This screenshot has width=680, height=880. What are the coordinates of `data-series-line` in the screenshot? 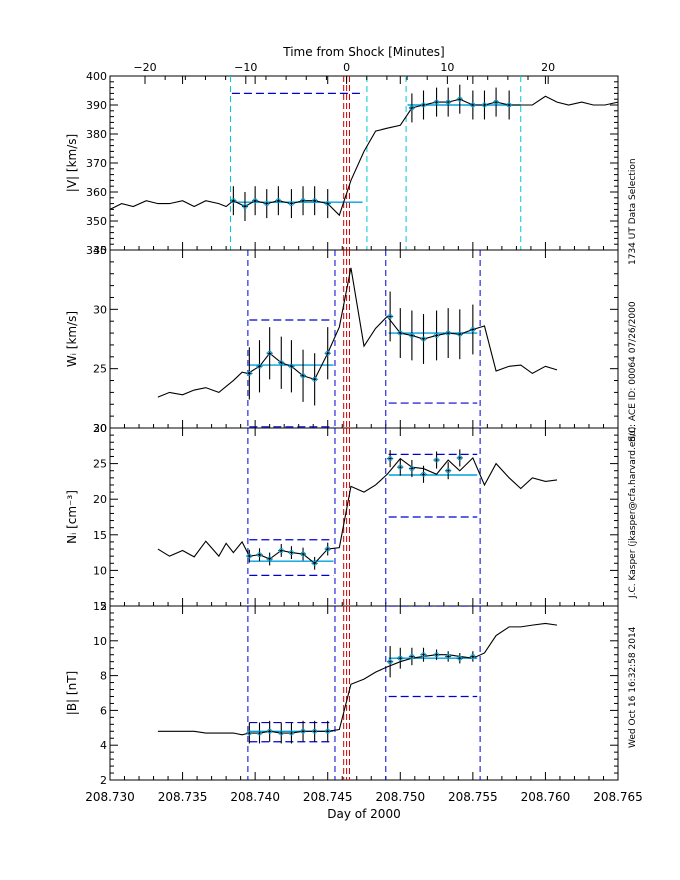 It's located at (357, 332).